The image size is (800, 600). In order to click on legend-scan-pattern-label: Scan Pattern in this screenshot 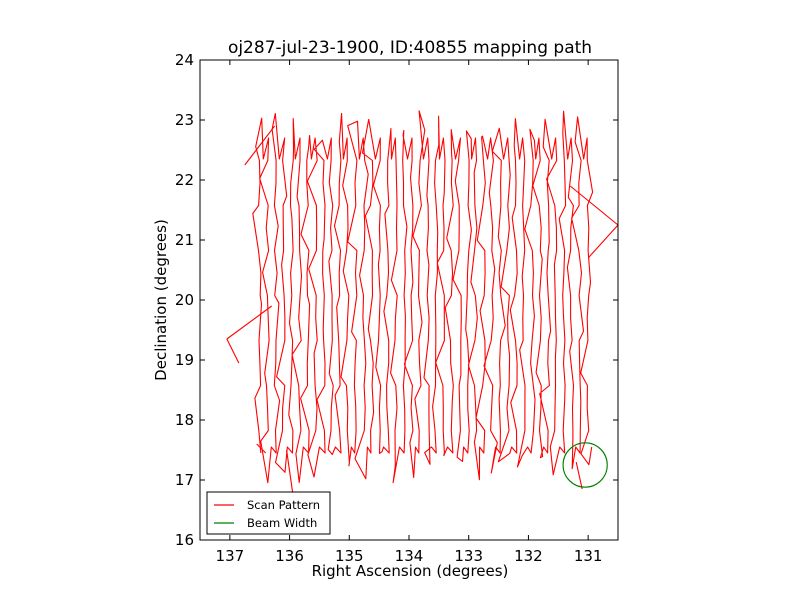, I will do `click(283, 505)`.